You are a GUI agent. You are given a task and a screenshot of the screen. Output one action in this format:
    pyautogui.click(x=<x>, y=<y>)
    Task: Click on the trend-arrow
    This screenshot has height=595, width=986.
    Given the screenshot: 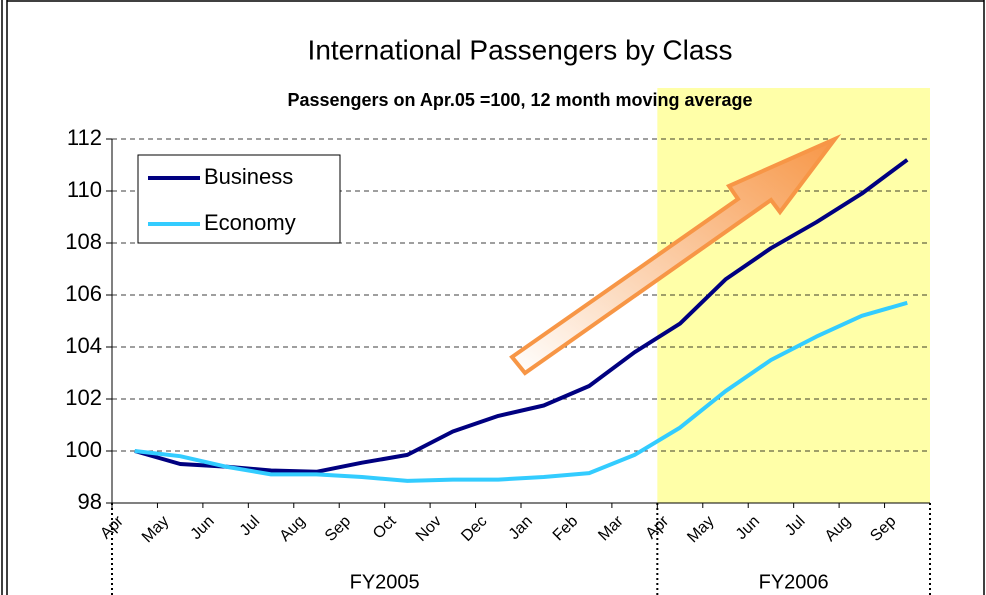 What is the action you would take?
    pyautogui.click(x=675, y=255)
    